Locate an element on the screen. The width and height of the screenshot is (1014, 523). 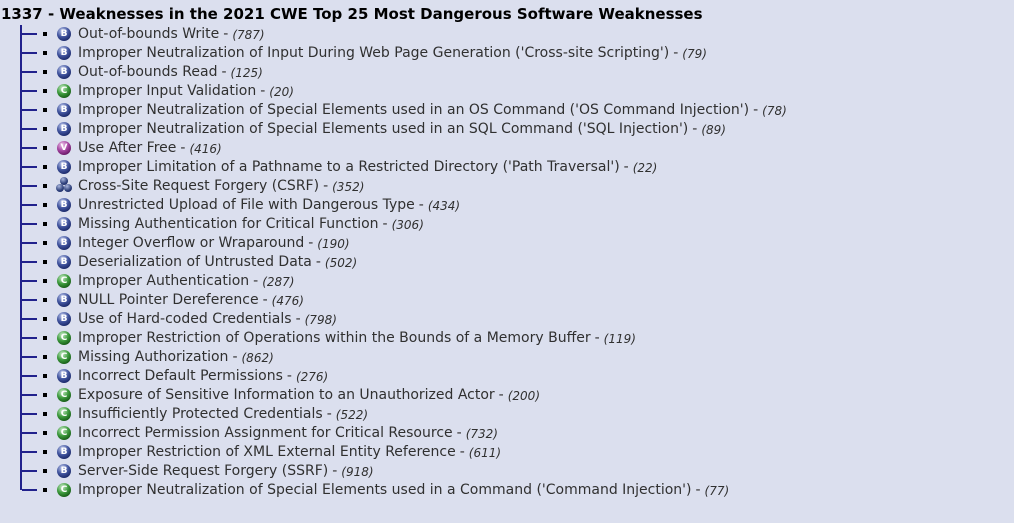
weakness-name-link: Server-Side Request Forgery (SSRF) is located at coordinates (203, 470).